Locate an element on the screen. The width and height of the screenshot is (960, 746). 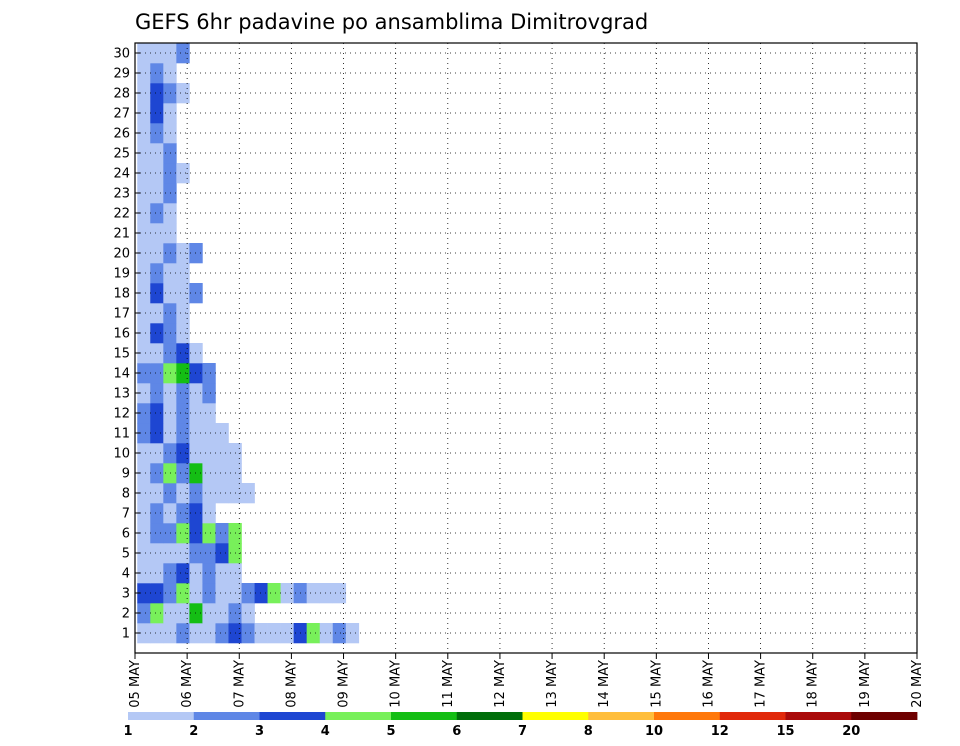
y-tick-label: 6 is located at coordinates (126, 534).